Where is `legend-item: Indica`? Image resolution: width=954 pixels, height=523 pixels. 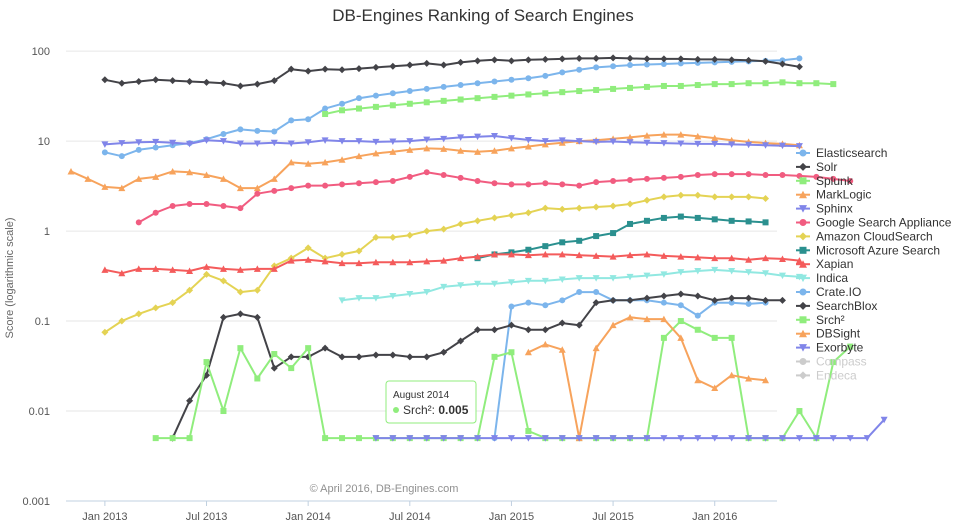
legend-item: Indica is located at coordinates (822, 278).